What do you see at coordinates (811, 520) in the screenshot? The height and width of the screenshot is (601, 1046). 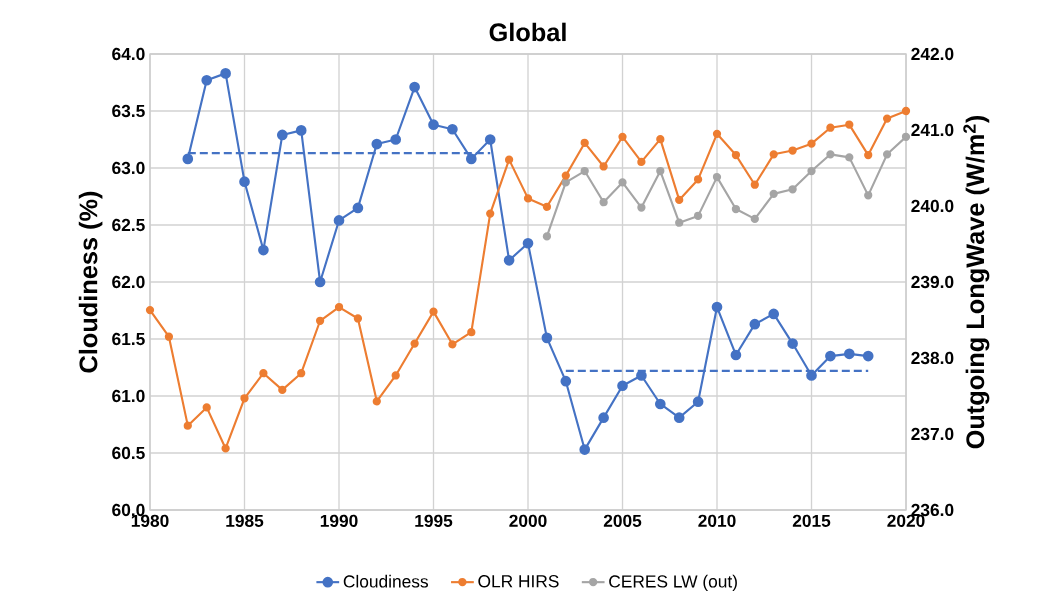 I see `x-tick-label: 2015` at bounding box center [811, 520].